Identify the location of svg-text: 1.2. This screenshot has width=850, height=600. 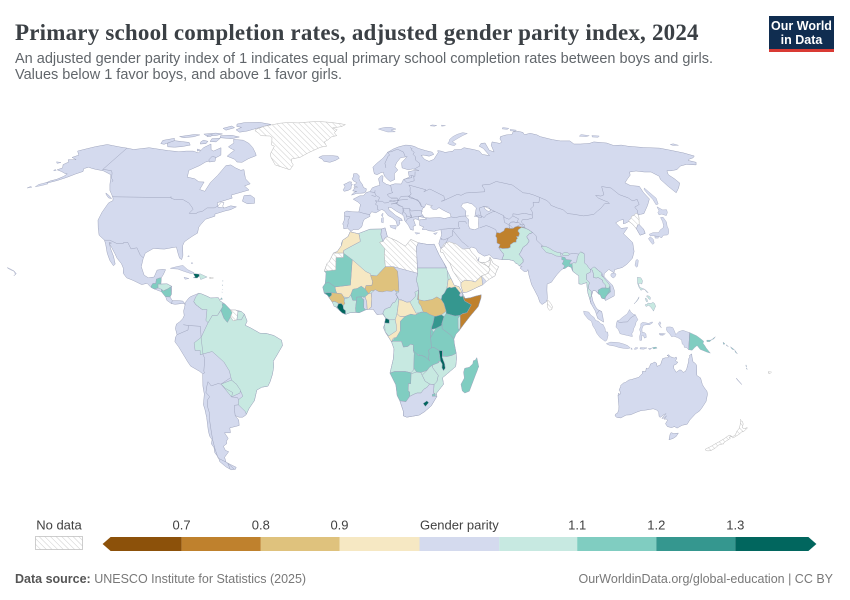
(656, 525).